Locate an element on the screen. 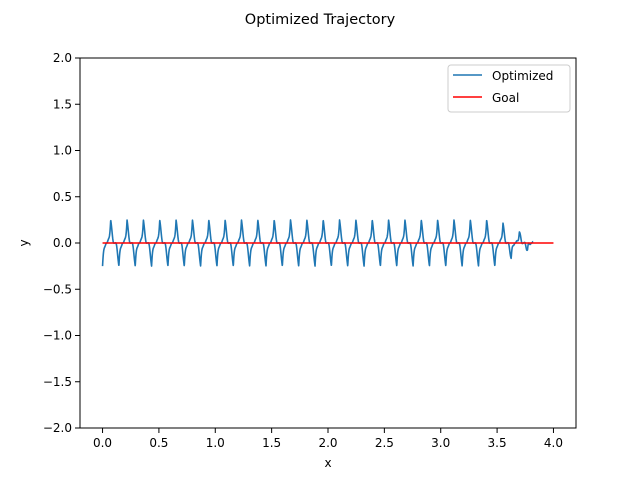 The height and width of the screenshot is (480, 640). series-optimized-line is located at coordinates (317, 243).